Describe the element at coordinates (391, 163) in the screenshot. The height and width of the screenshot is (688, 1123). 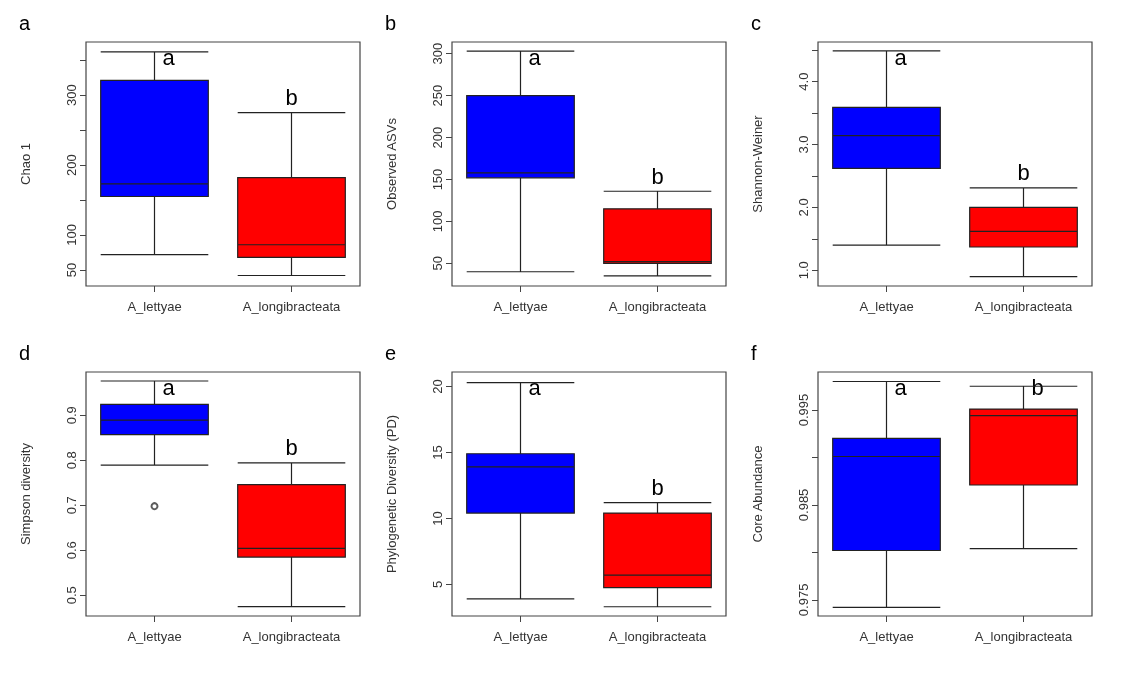
I see `y-axis-title: Observed ASVs` at that location.